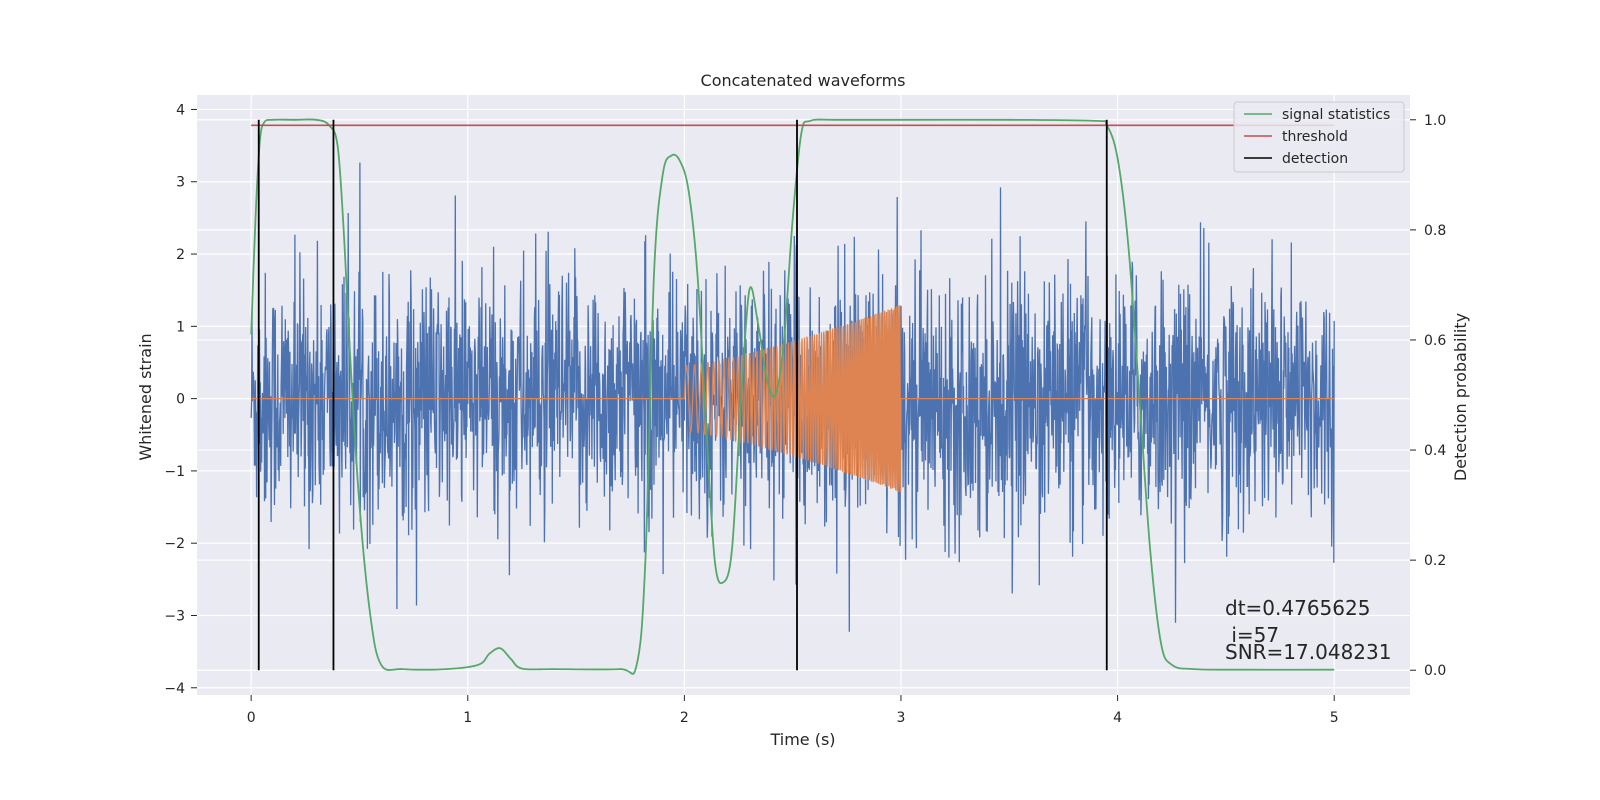 The width and height of the screenshot is (1600, 800). Describe the element at coordinates (174, 689) in the screenshot. I see `y-tick-label-0: −4` at that location.